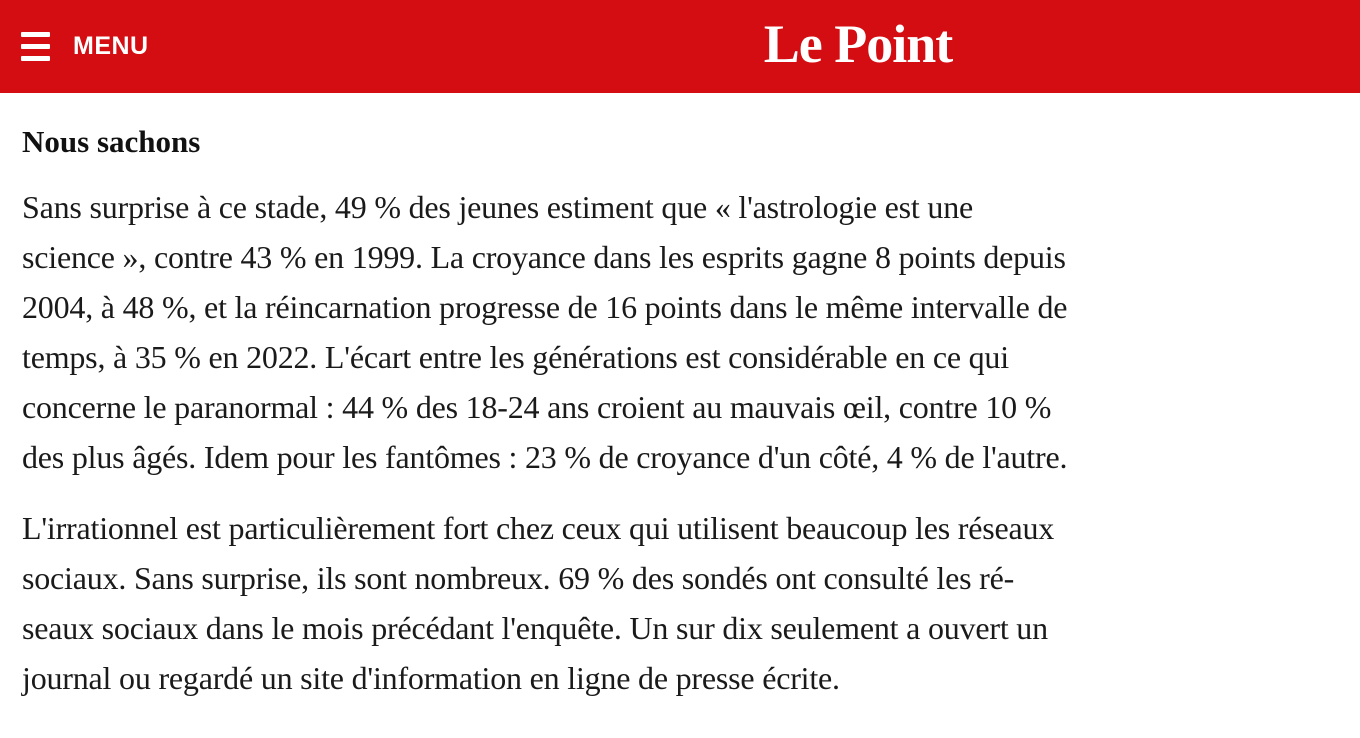  I want to click on hamburger-icon, so click(35, 46).